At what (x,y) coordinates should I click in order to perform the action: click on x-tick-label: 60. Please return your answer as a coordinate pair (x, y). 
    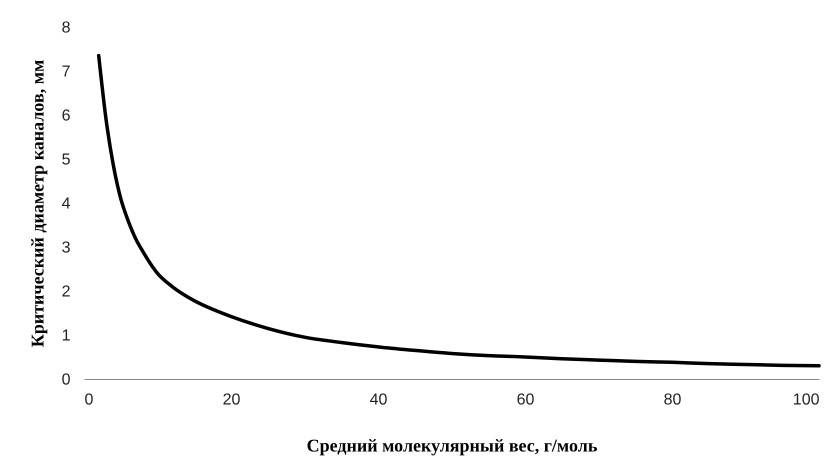
    Looking at the image, I should click on (525, 400).